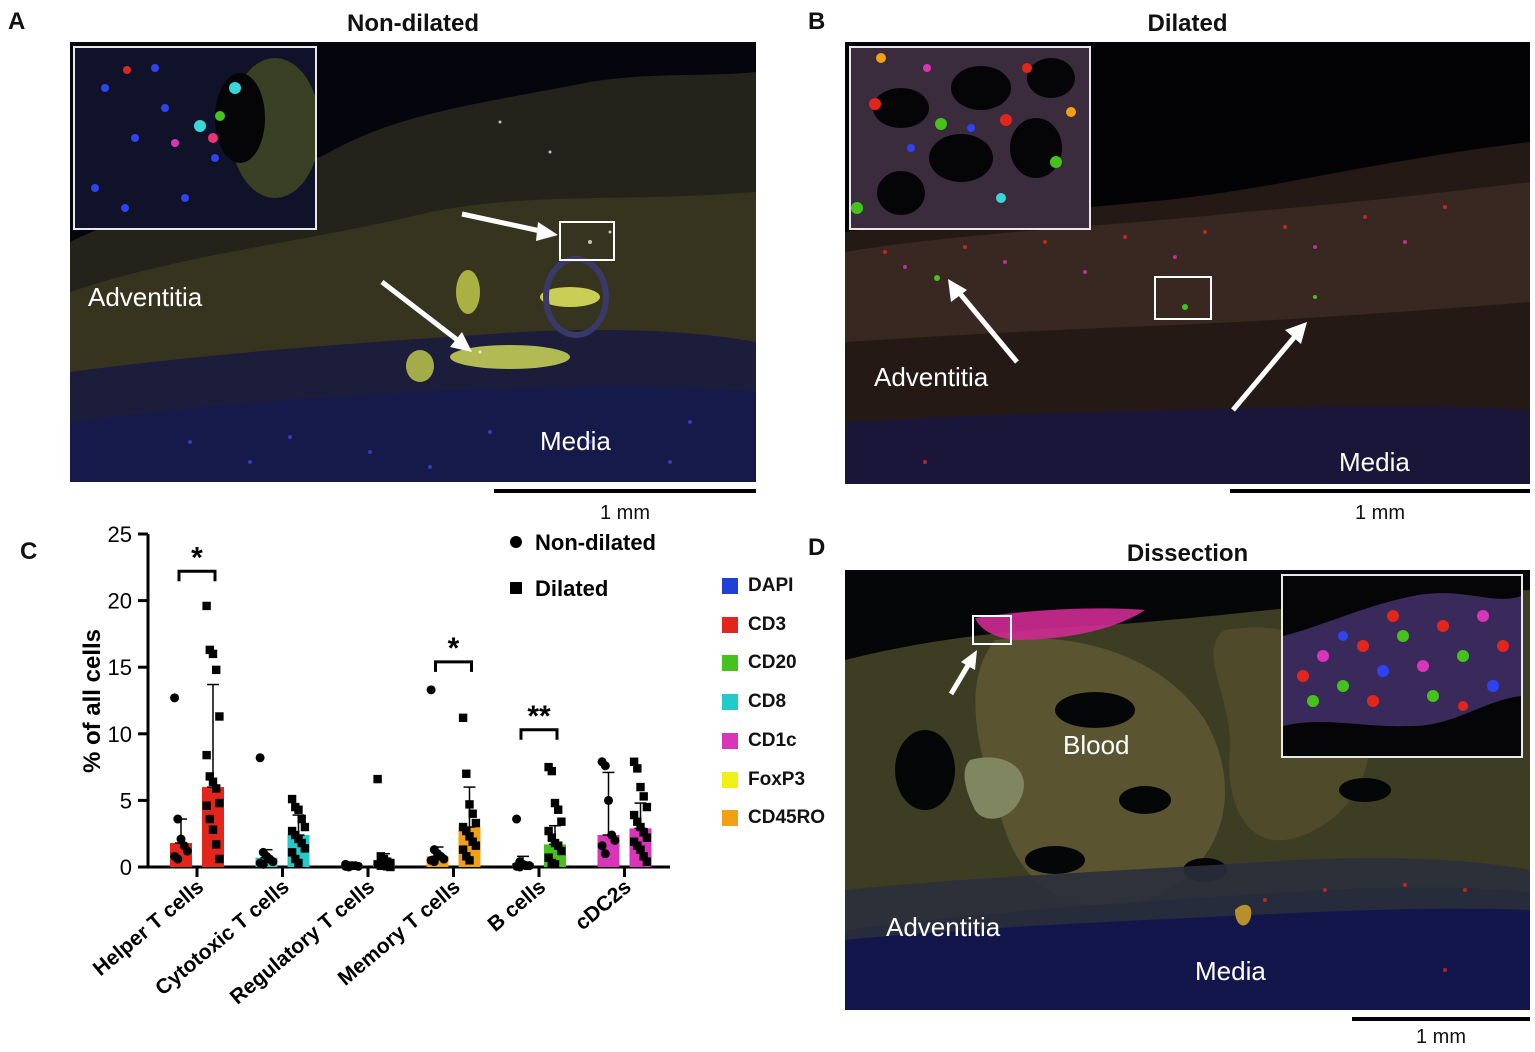 The image size is (1535, 1052). Describe the element at coordinates (787, 818) in the screenshot. I see `marker-label: CD45RO` at that location.